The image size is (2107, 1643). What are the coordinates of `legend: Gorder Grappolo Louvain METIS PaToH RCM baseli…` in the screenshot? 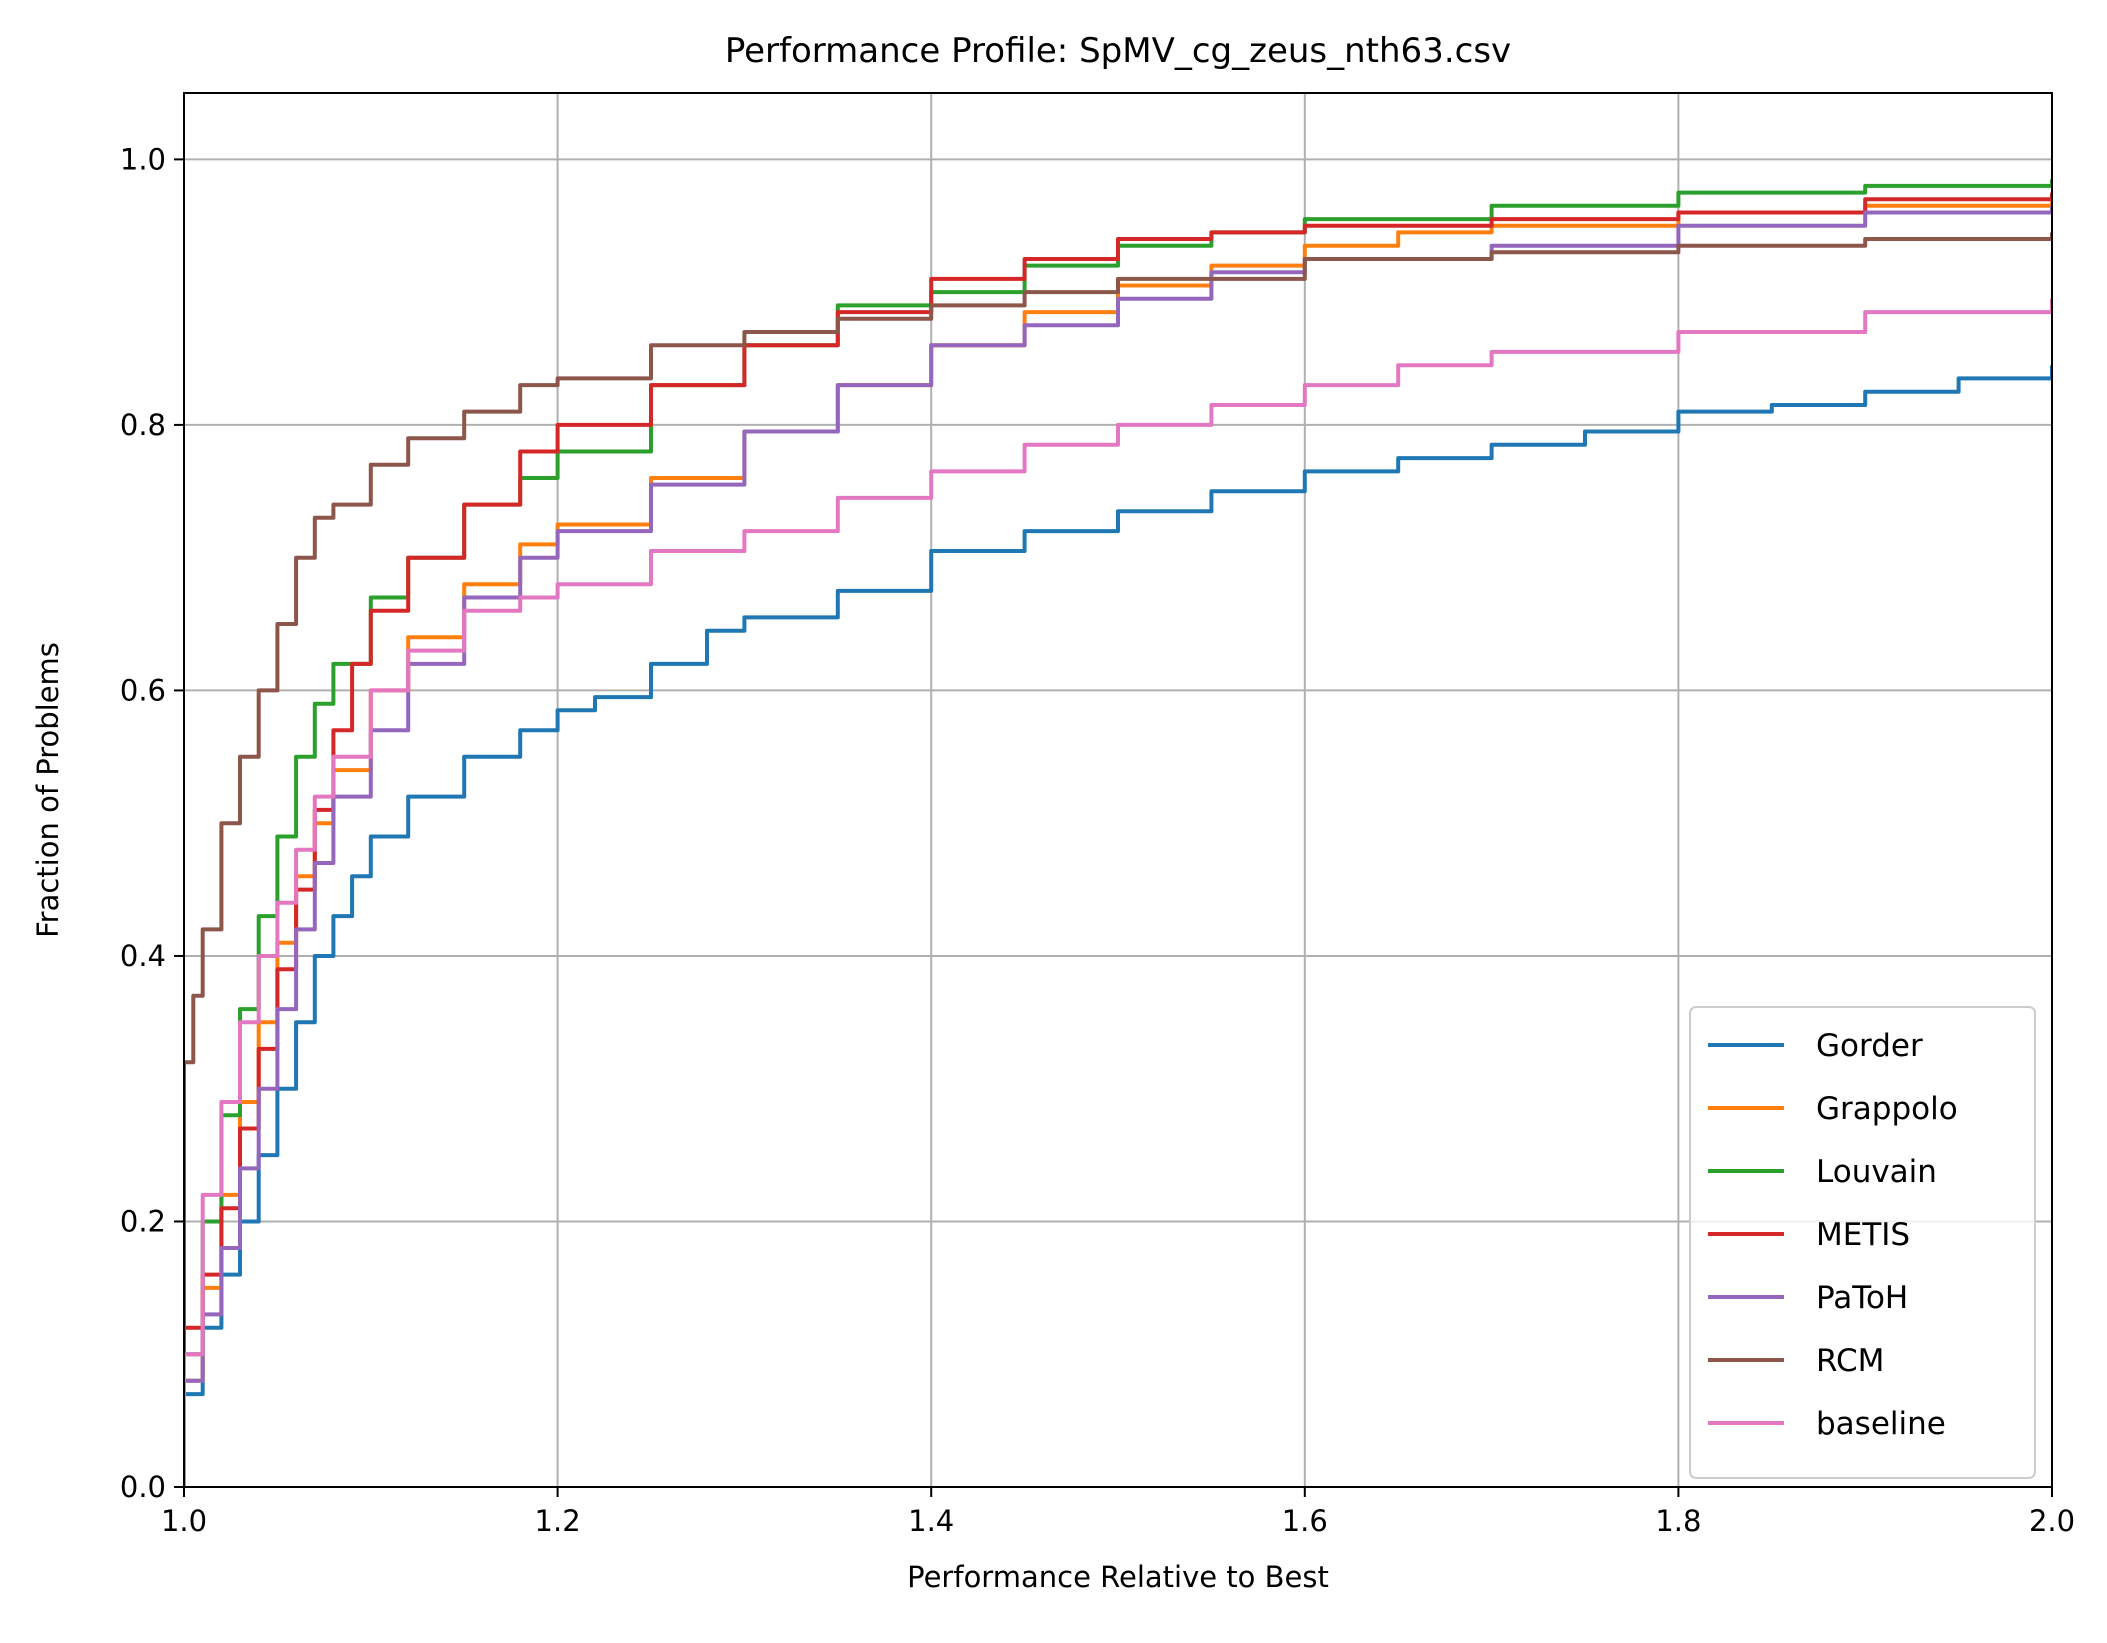 It's located at (1862, 1242).